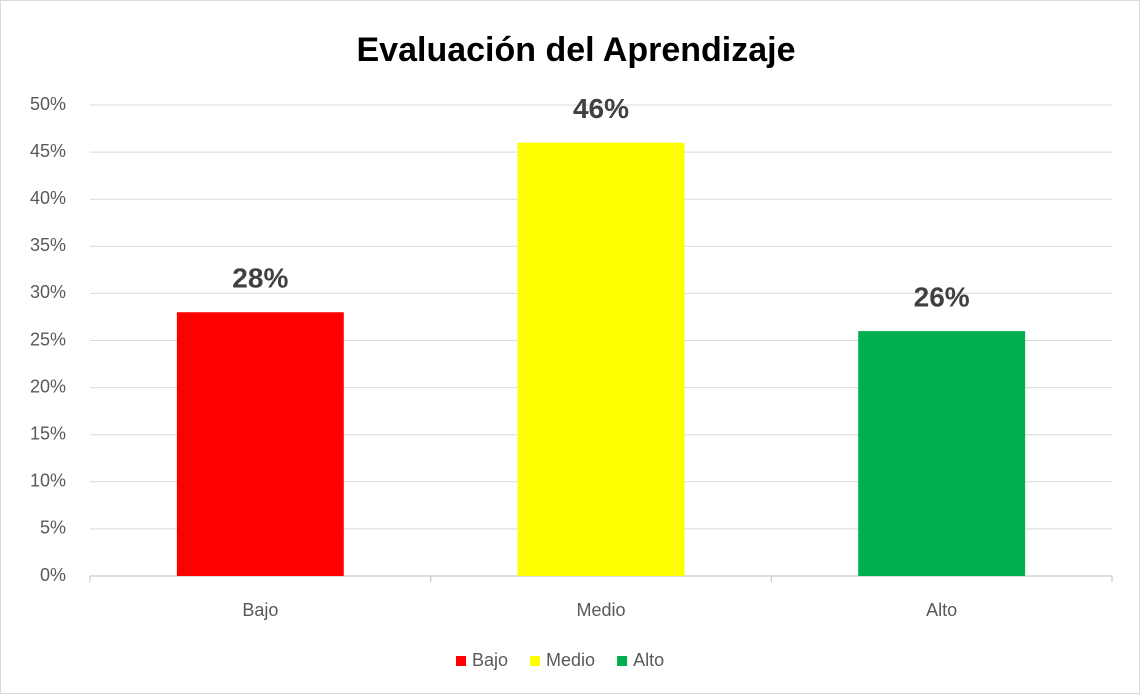 The image size is (1140, 694). Describe the element at coordinates (48, 386) in the screenshot. I see `y-tick-label: 20%` at that location.